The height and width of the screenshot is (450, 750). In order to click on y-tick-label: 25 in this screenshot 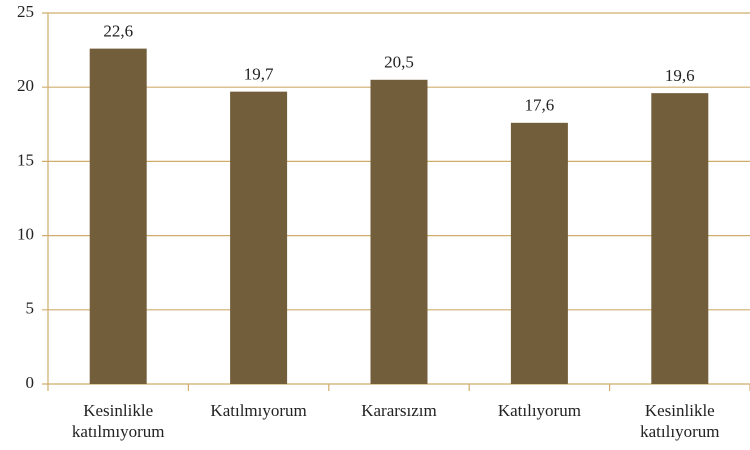, I will do `click(25, 11)`.